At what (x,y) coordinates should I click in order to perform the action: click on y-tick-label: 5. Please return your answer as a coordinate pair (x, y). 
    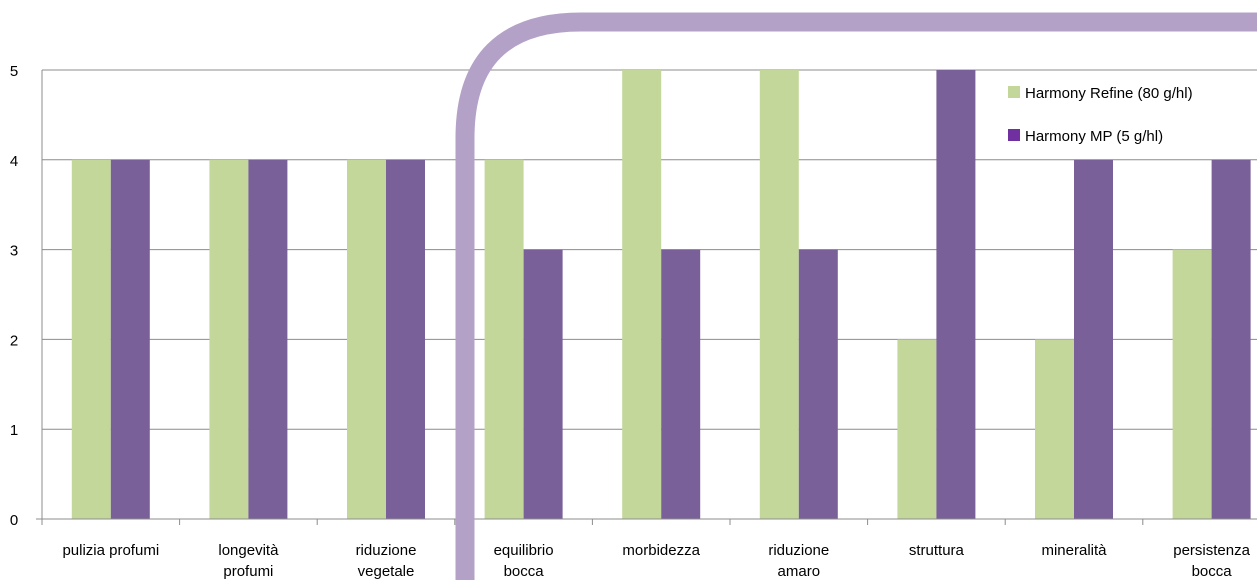
    Looking at the image, I should click on (14, 71).